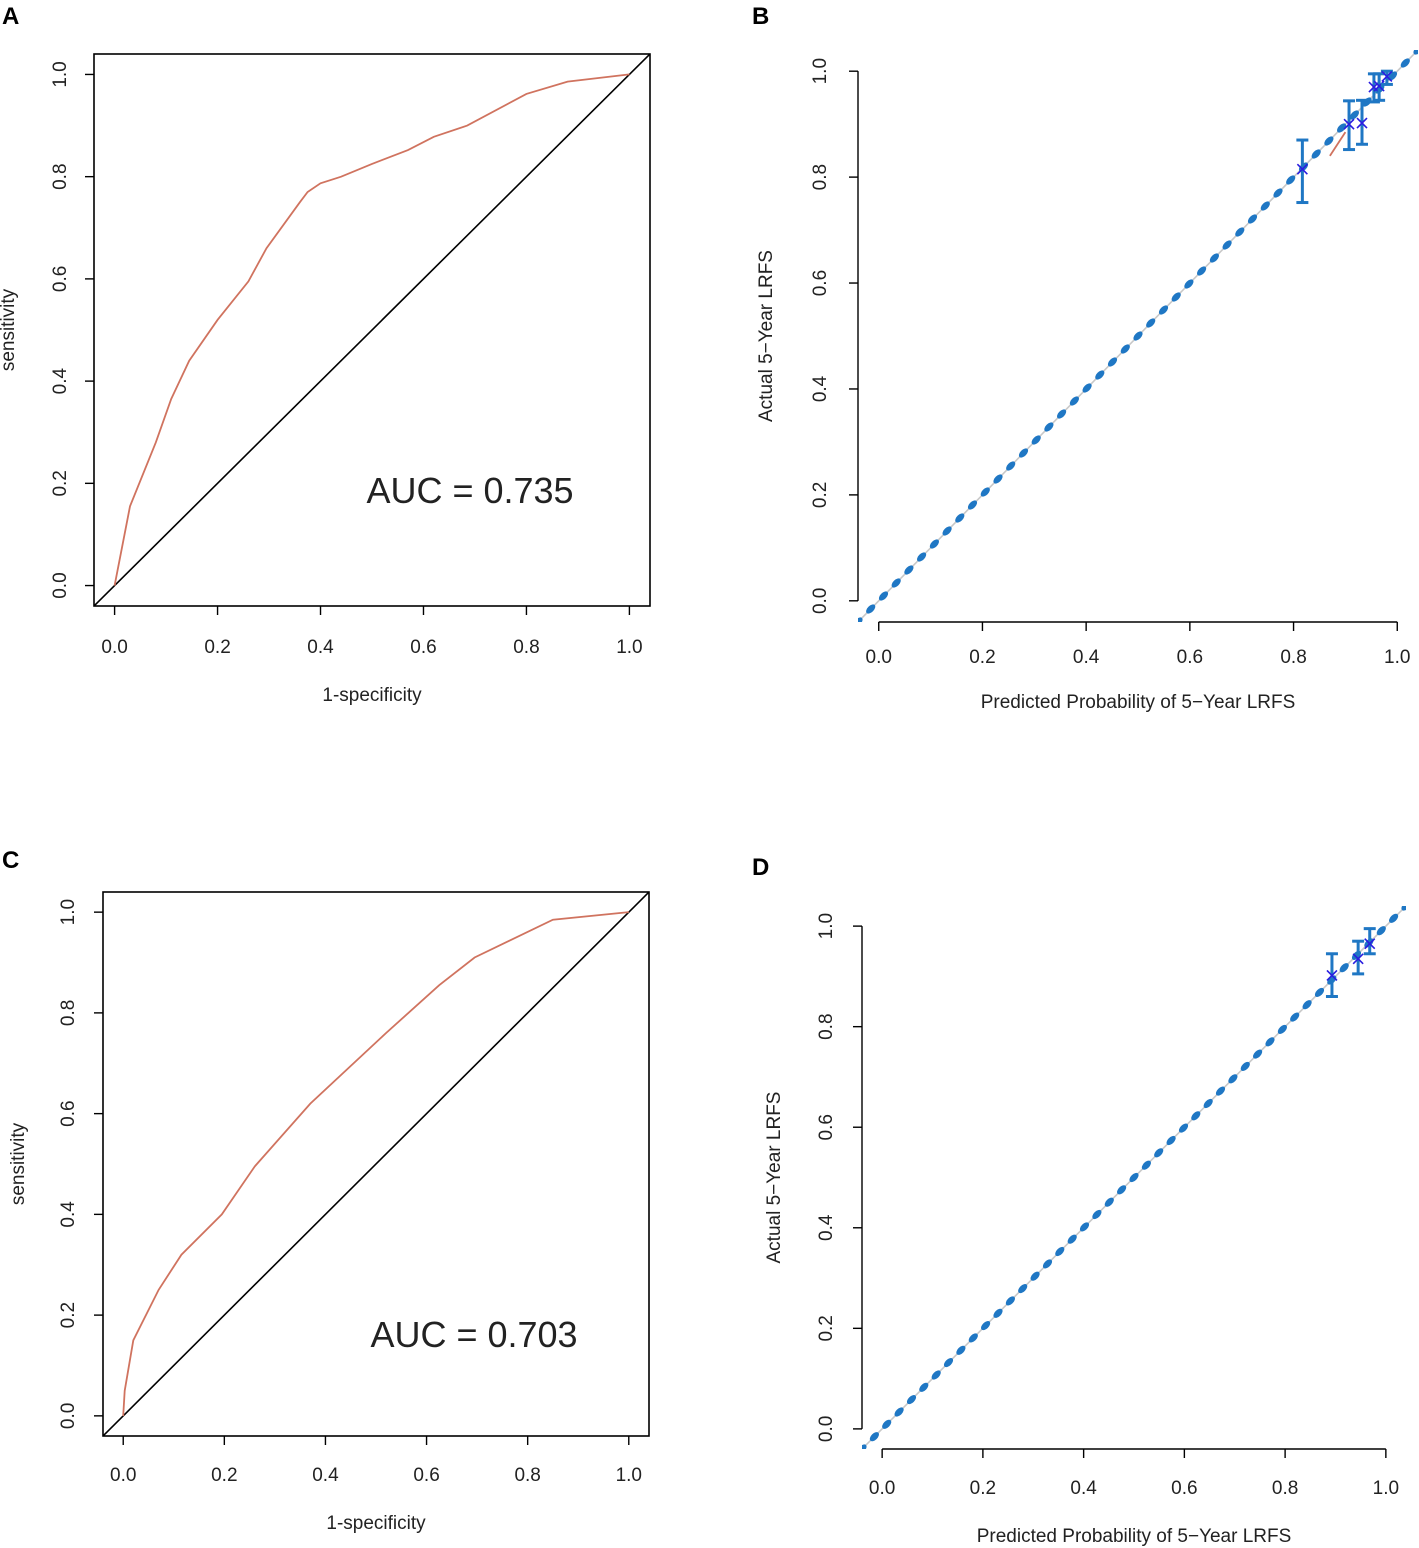  I want to click on panel-a-plot-area, so click(372, 330).